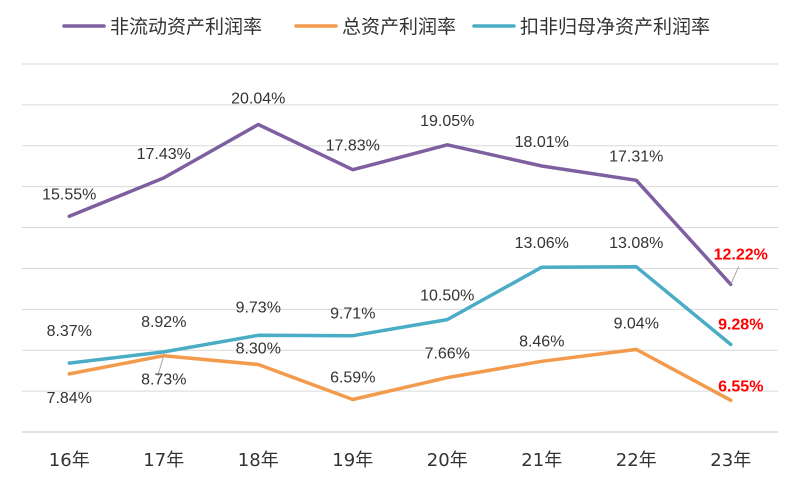 Image resolution: width=800 pixels, height=484 pixels. I want to click on x-axis: 16年 17年 18年 19年 20年 21年 22年 23年, so click(400, 460).